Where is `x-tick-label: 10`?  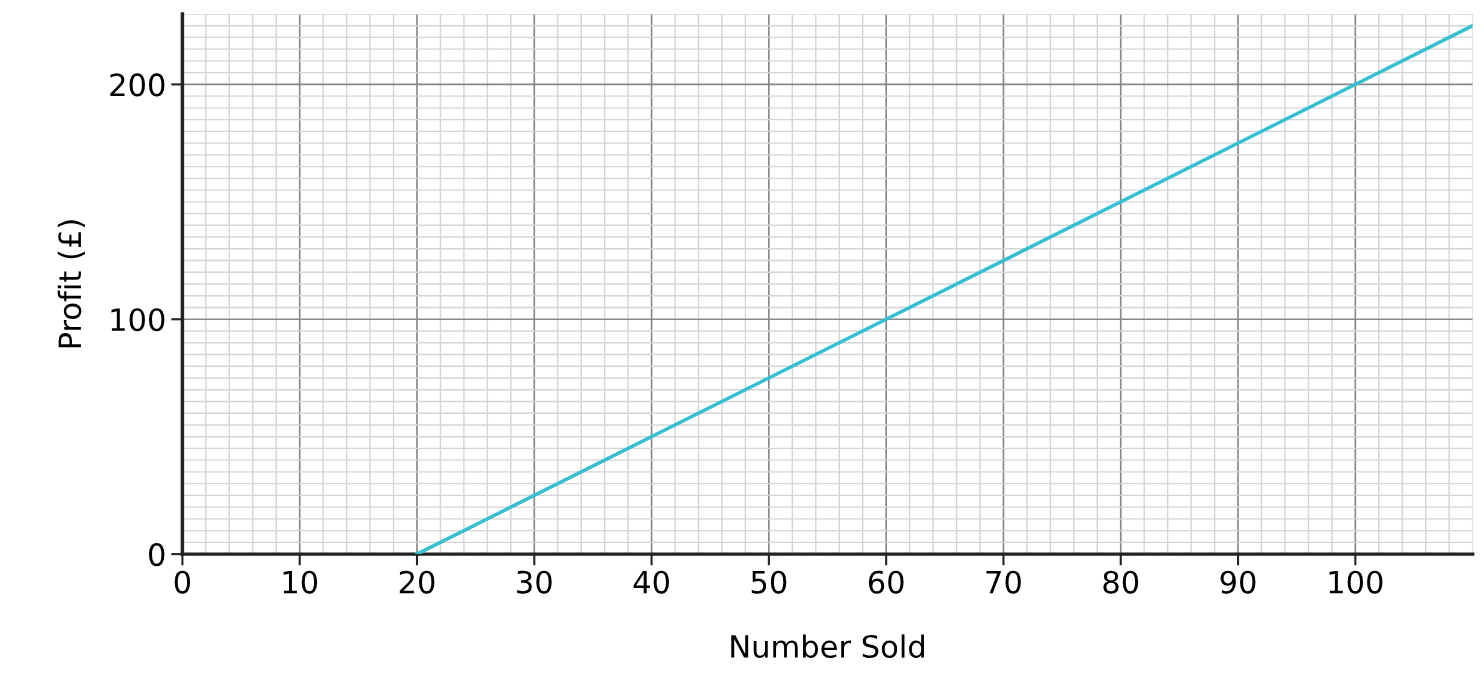
x-tick-label: 10 is located at coordinates (300, 582).